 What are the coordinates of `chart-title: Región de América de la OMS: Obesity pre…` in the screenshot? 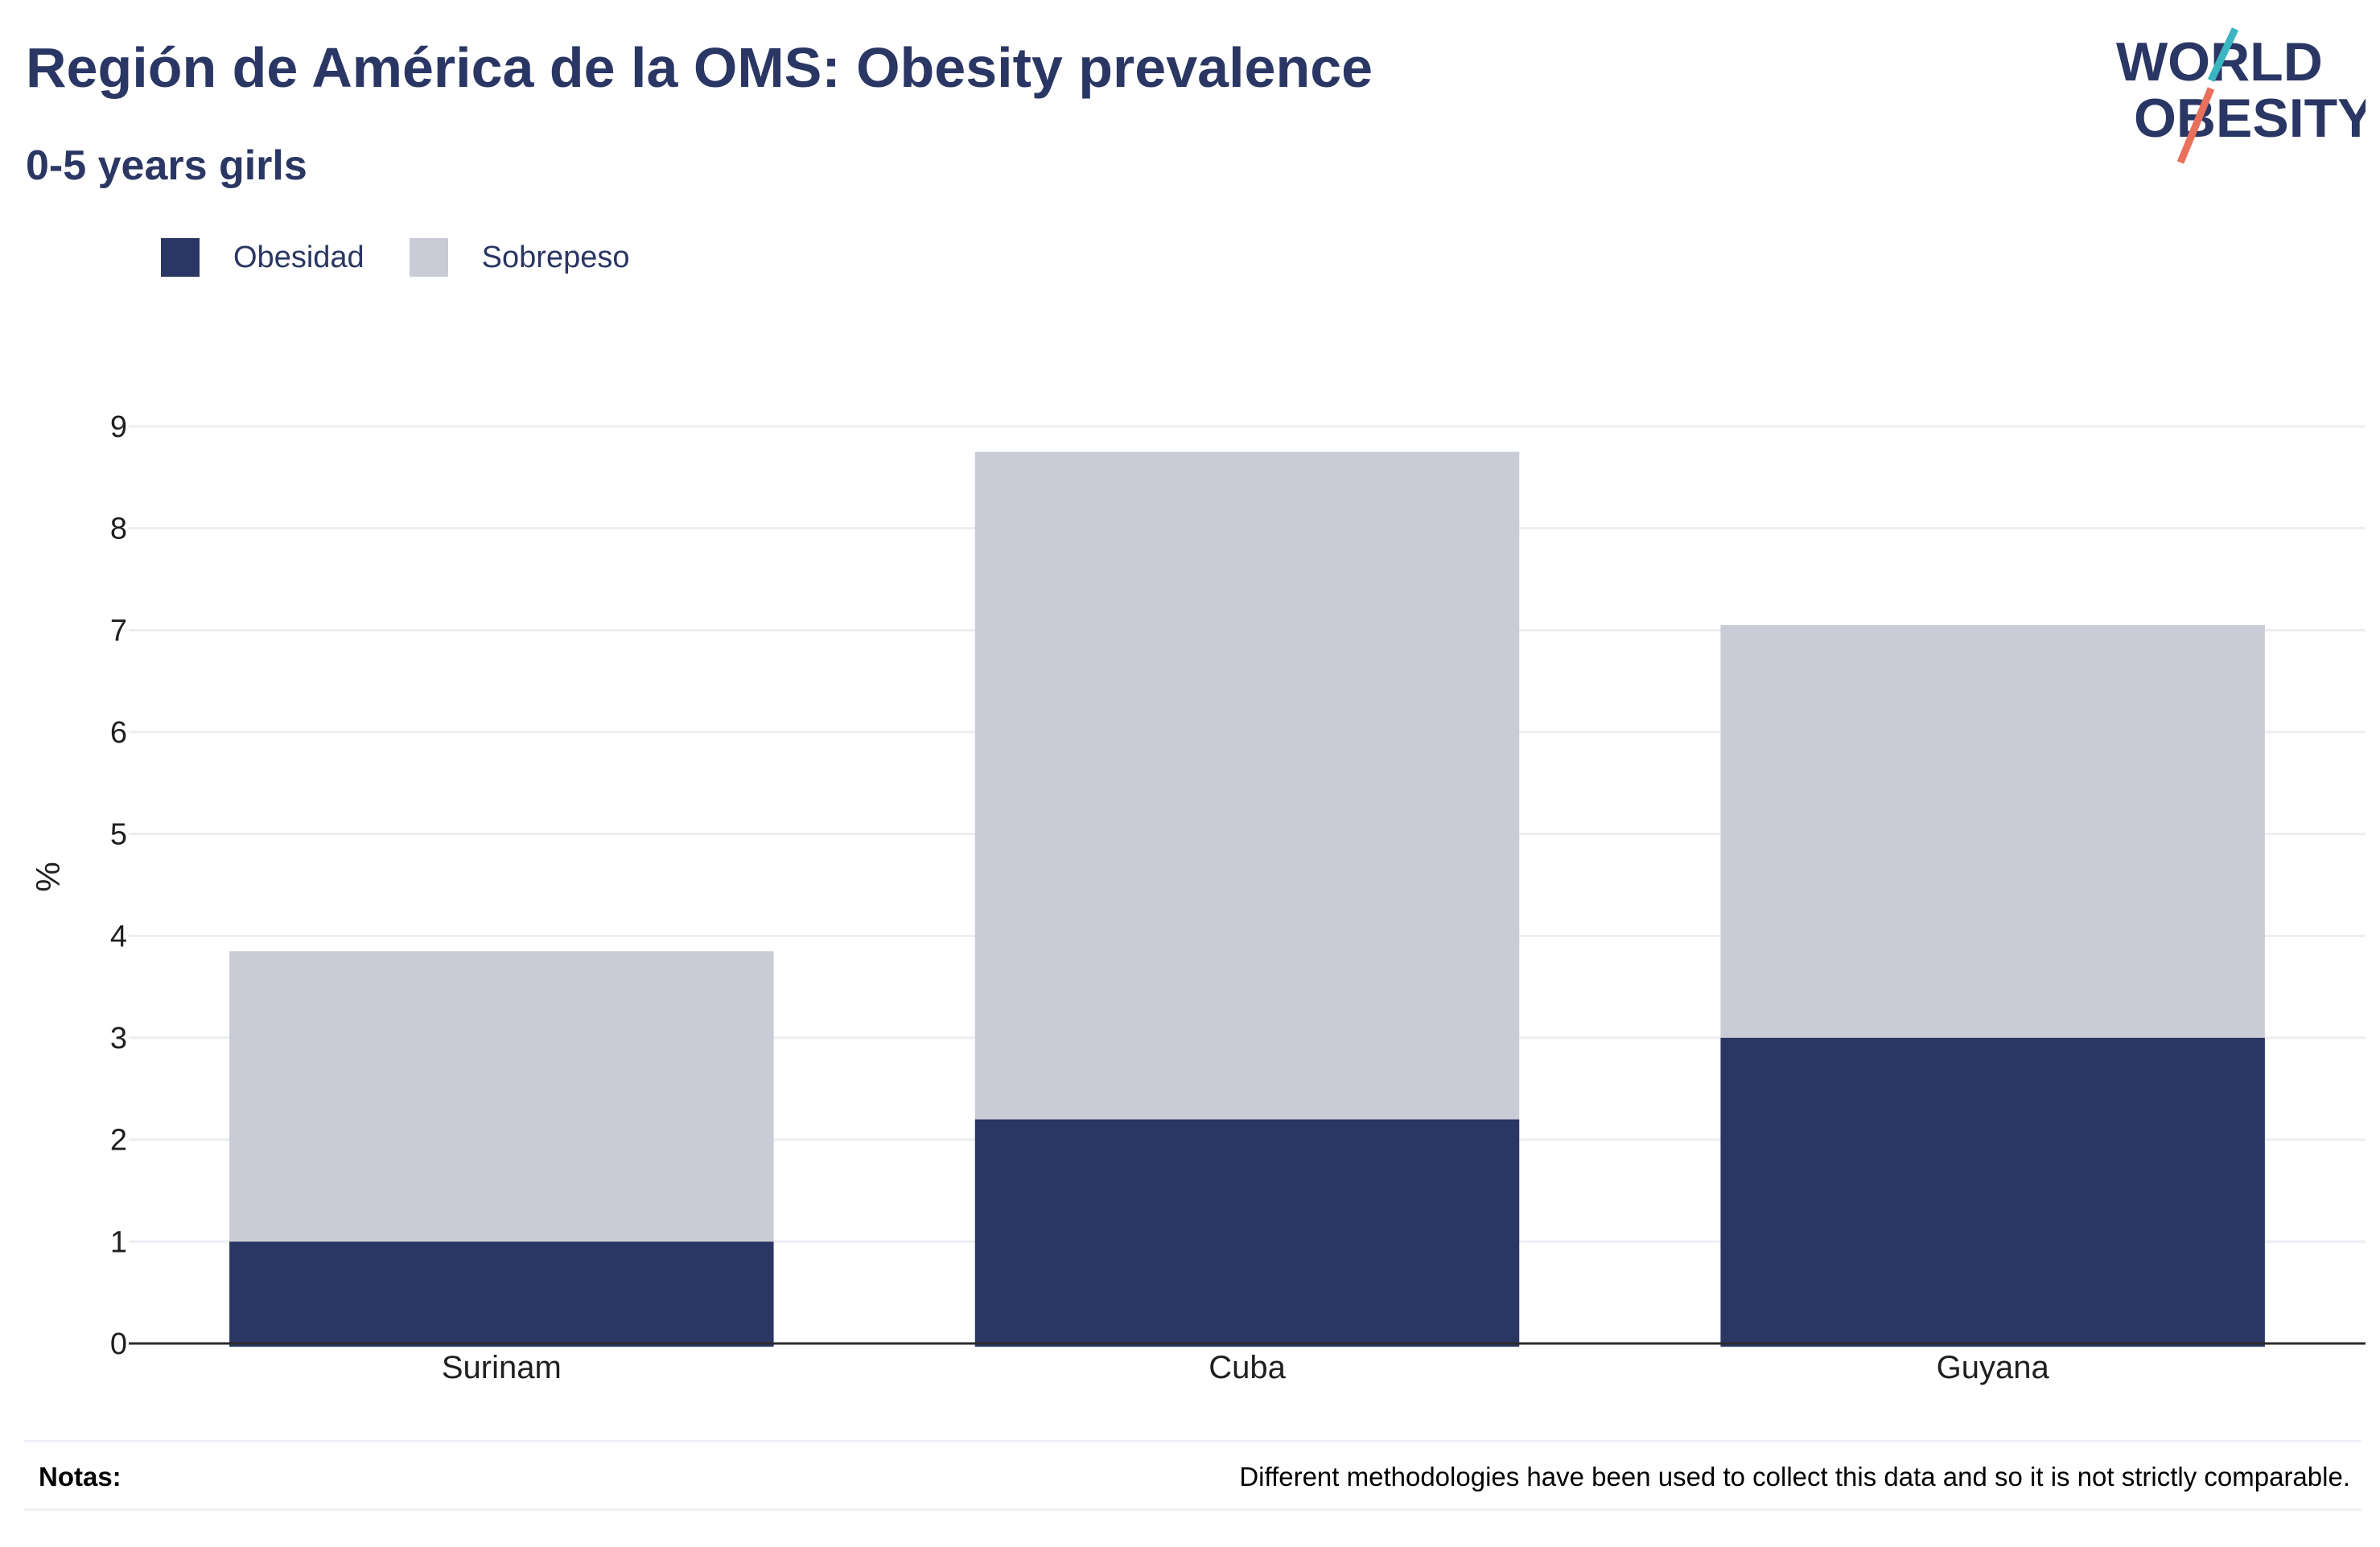 It's located at (700, 67).